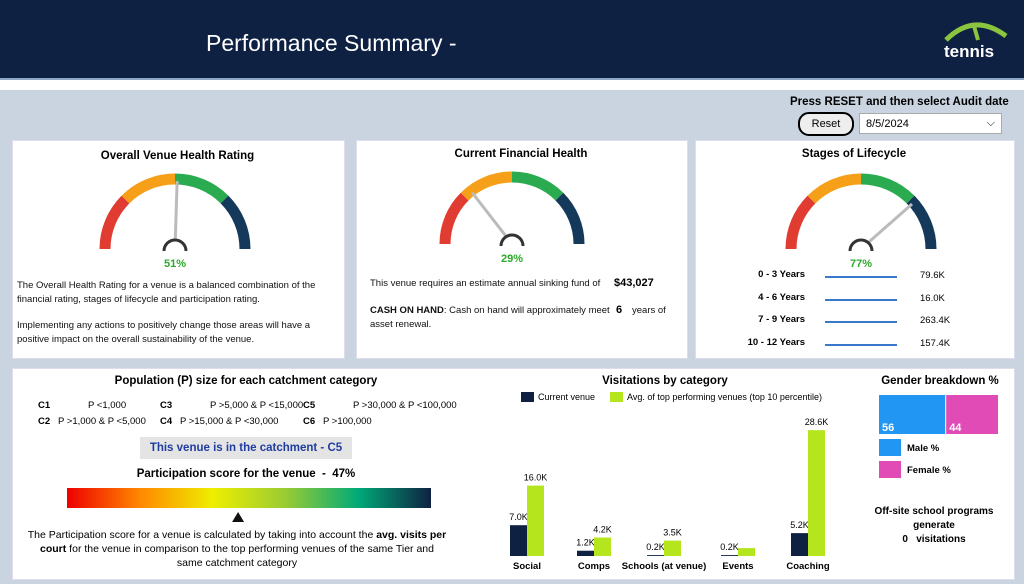 This screenshot has width=1024, height=584. What do you see at coordinates (231, 474) in the screenshot?
I see `participation-label: Participation score for the venue -` at bounding box center [231, 474].